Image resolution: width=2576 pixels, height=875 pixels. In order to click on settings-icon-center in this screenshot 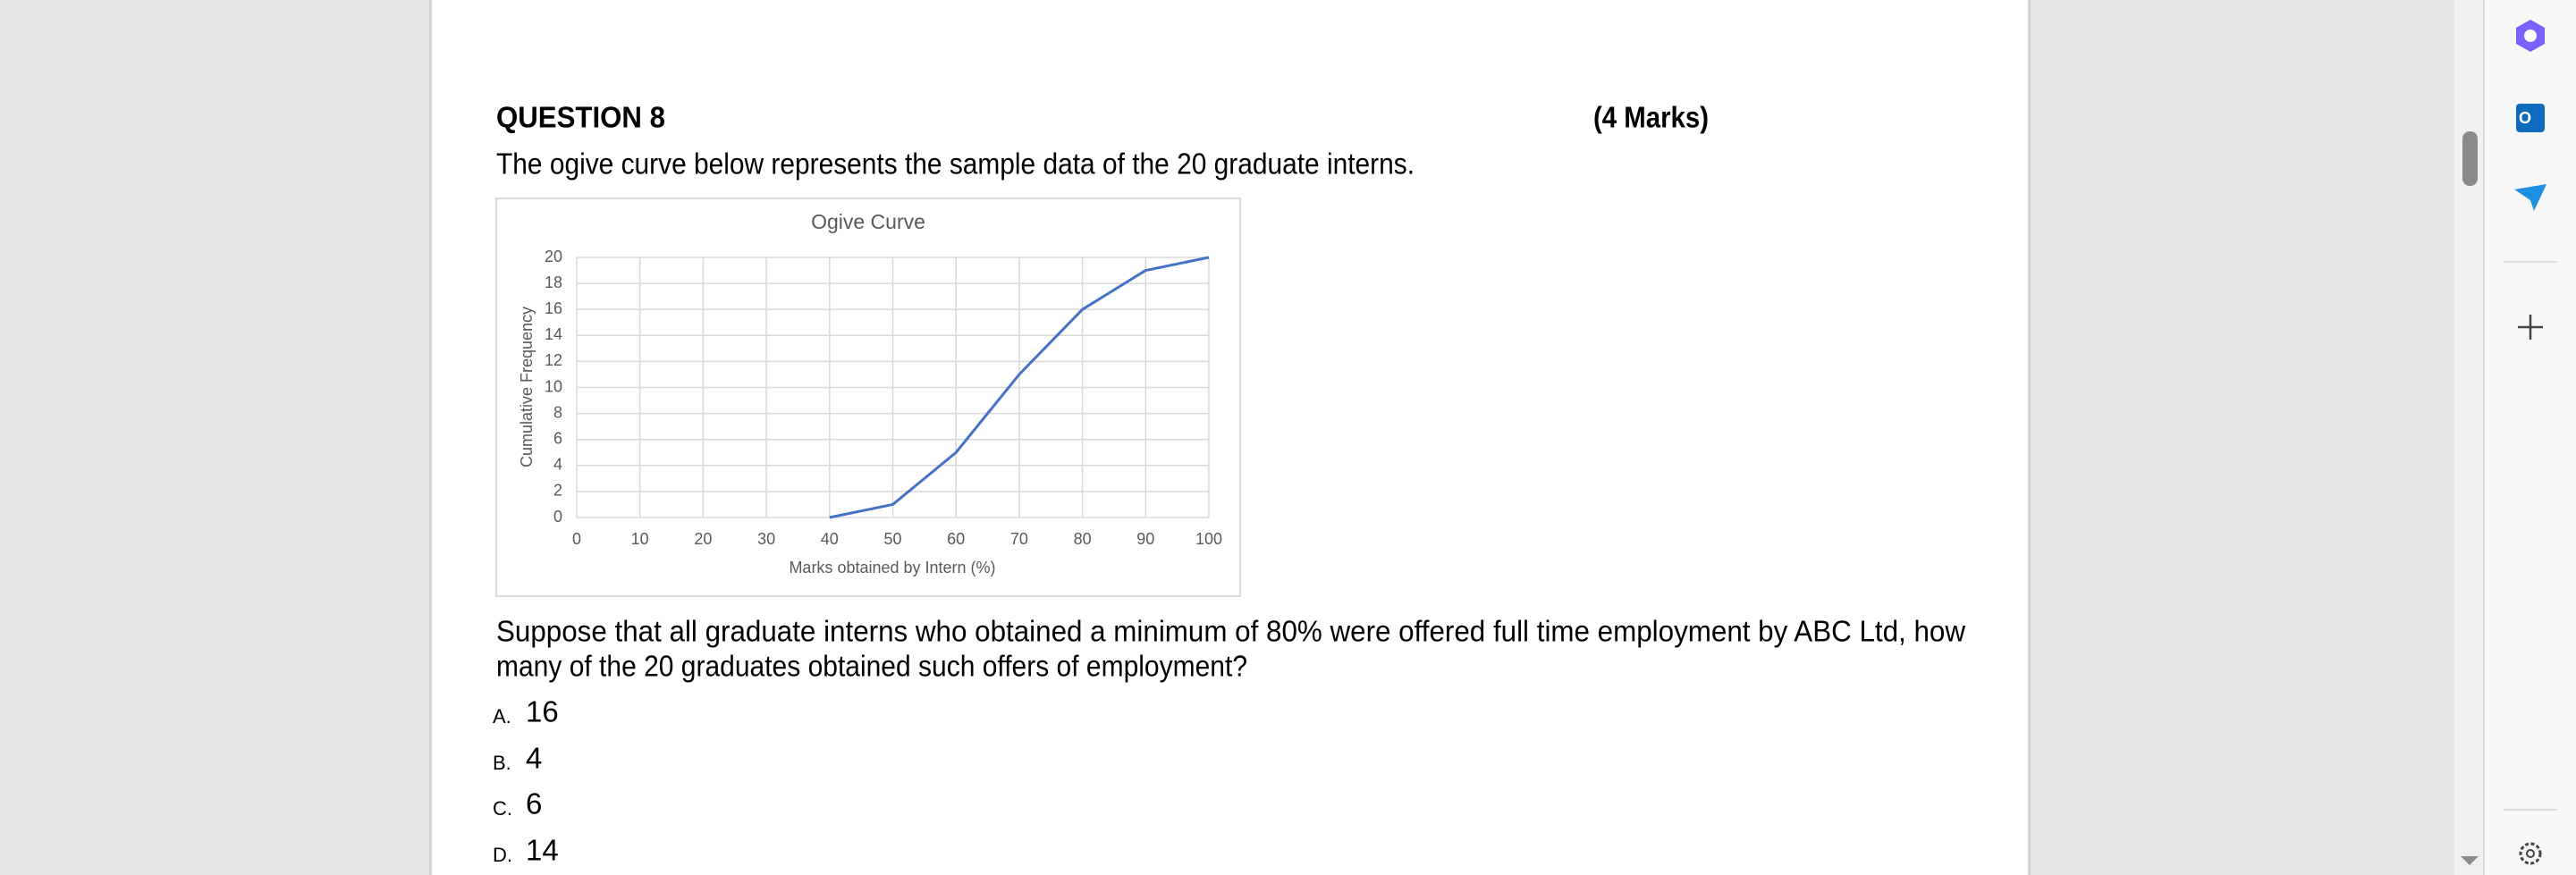, I will do `click(2530, 853)`.